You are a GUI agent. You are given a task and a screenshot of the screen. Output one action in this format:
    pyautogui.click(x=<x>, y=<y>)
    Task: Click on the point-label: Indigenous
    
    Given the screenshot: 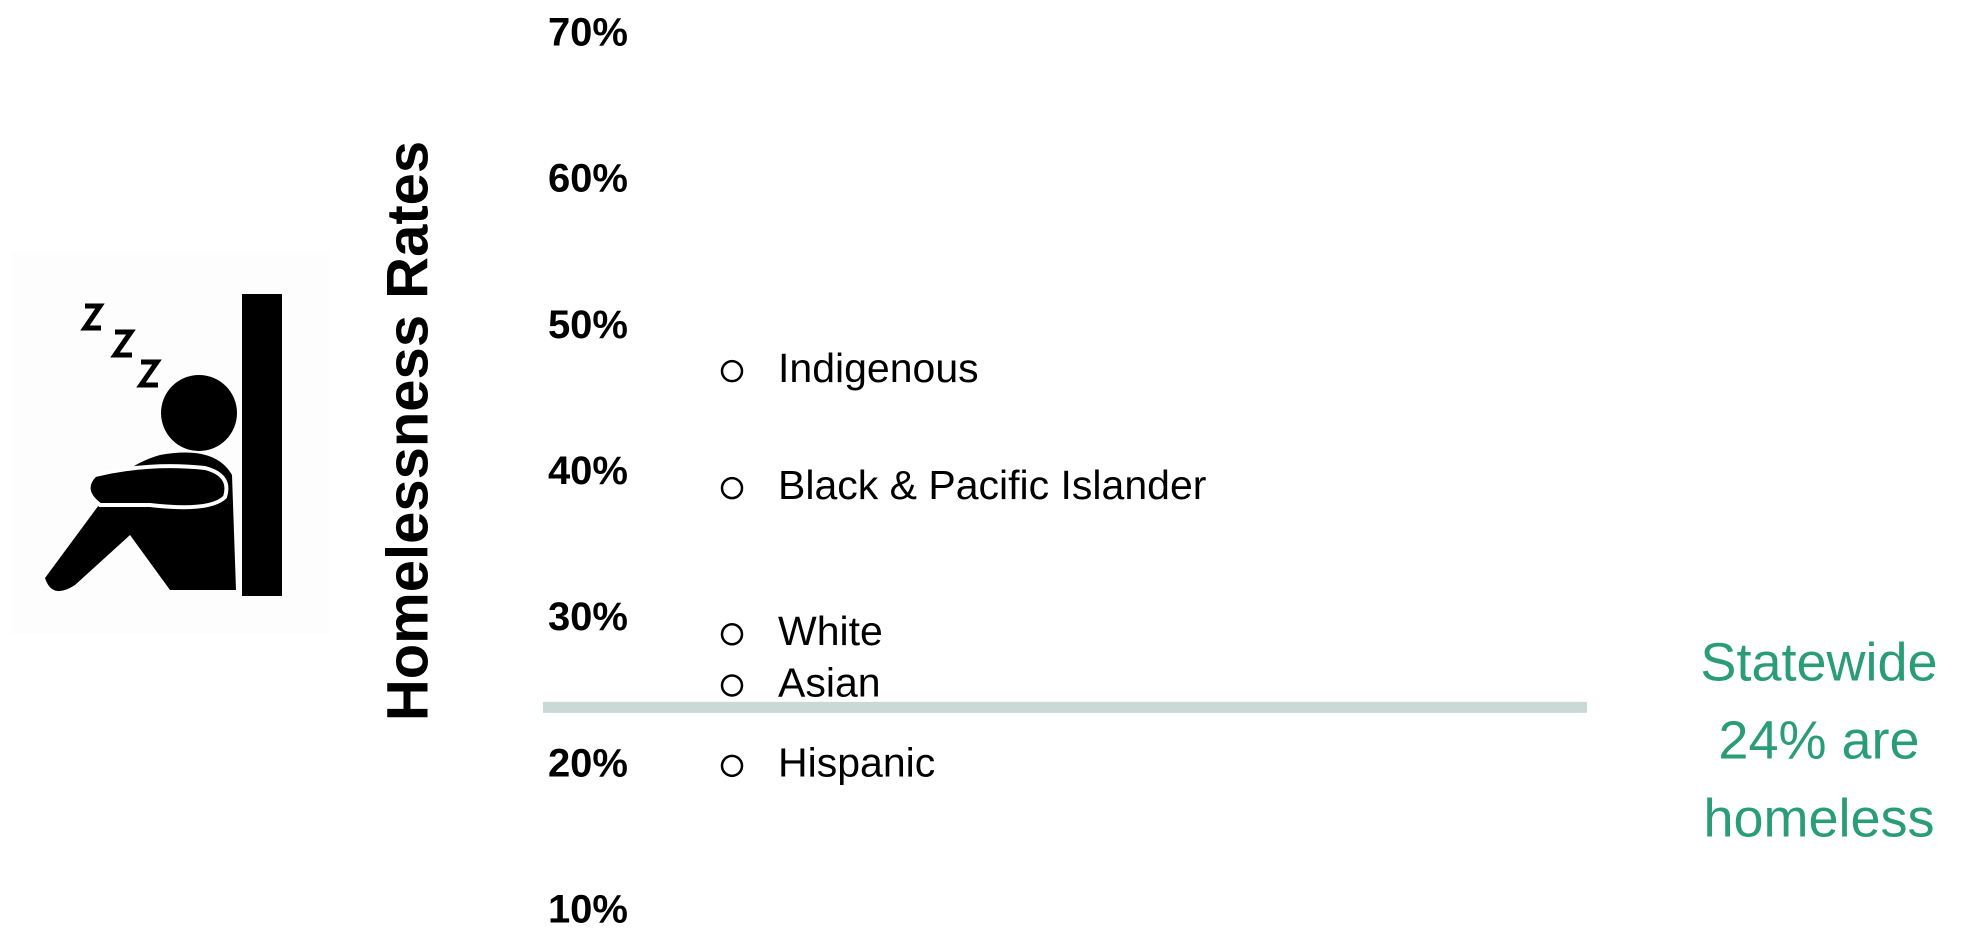 What is the action you would take?
    pyautogui.click(x=878, y=368)
    